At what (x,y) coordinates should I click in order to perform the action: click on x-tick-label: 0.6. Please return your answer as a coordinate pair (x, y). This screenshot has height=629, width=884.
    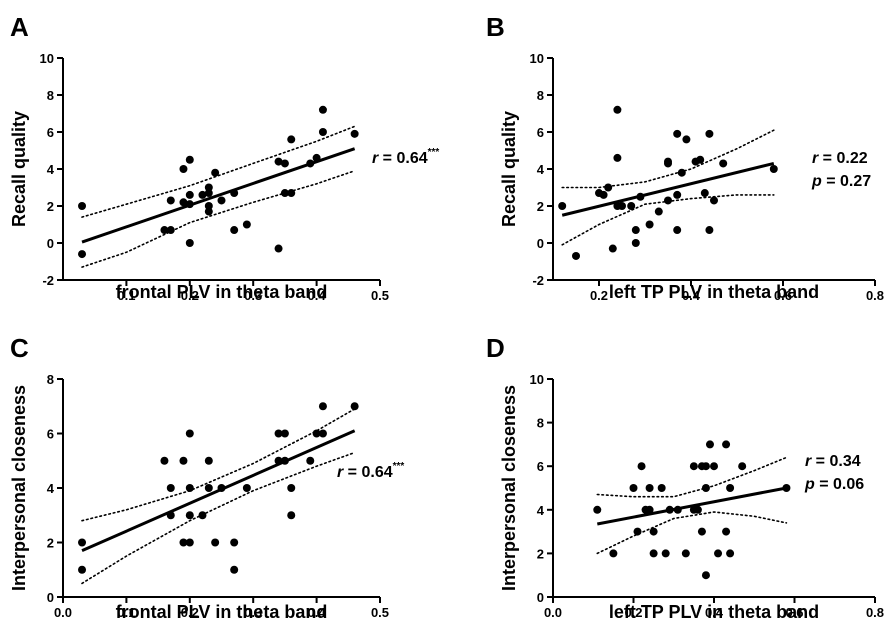
    Looking at the image, I should click on (783, 295).